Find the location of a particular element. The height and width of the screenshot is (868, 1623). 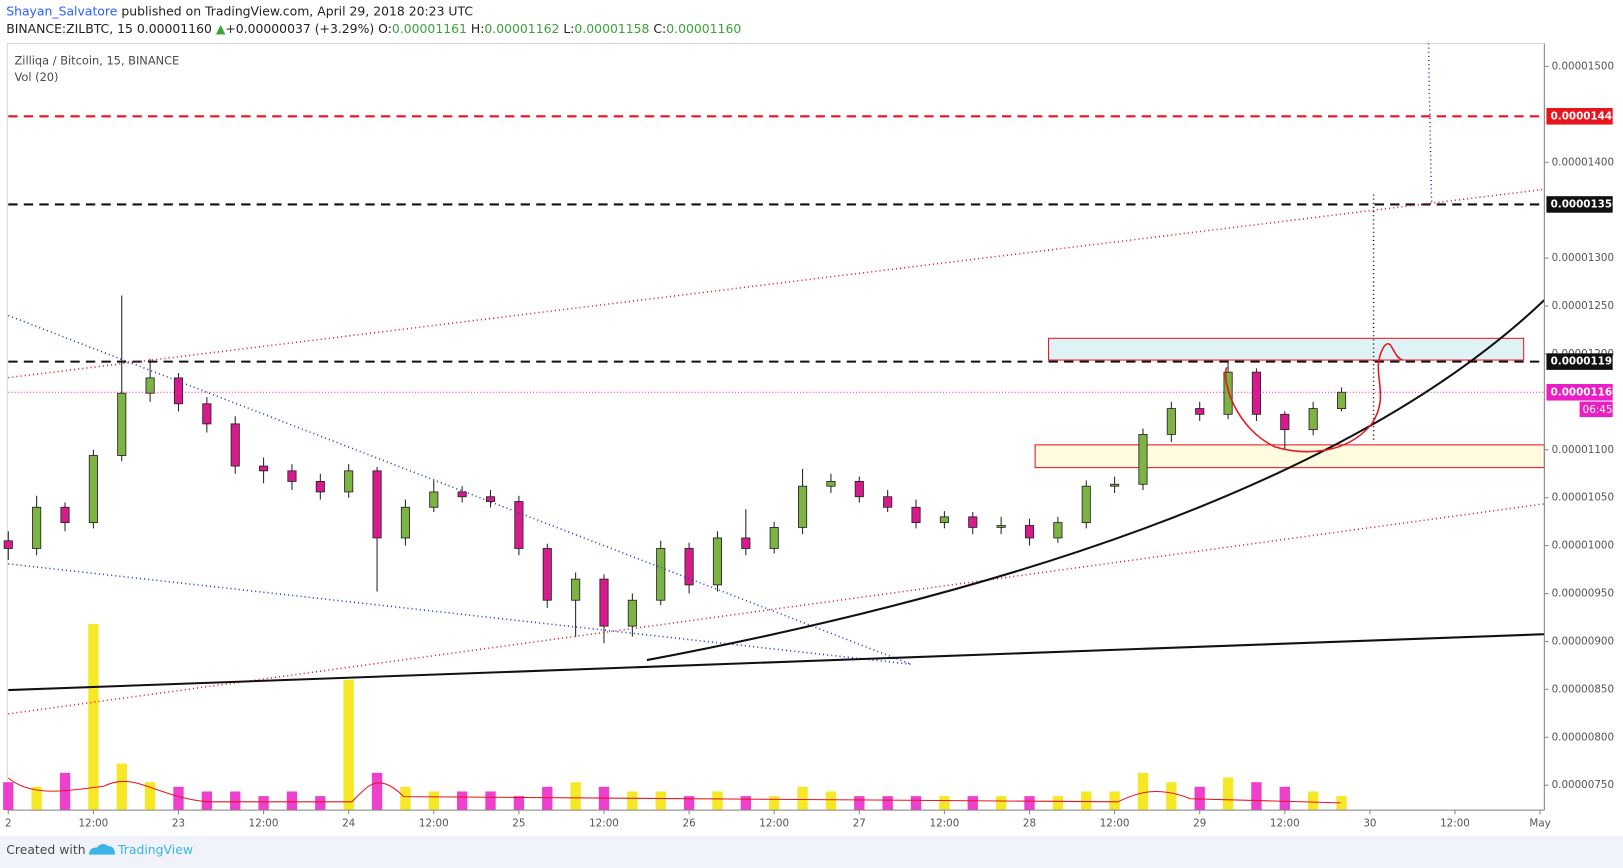

y-tick-label: 0.00001500 is located at coordinates (1583, 66).